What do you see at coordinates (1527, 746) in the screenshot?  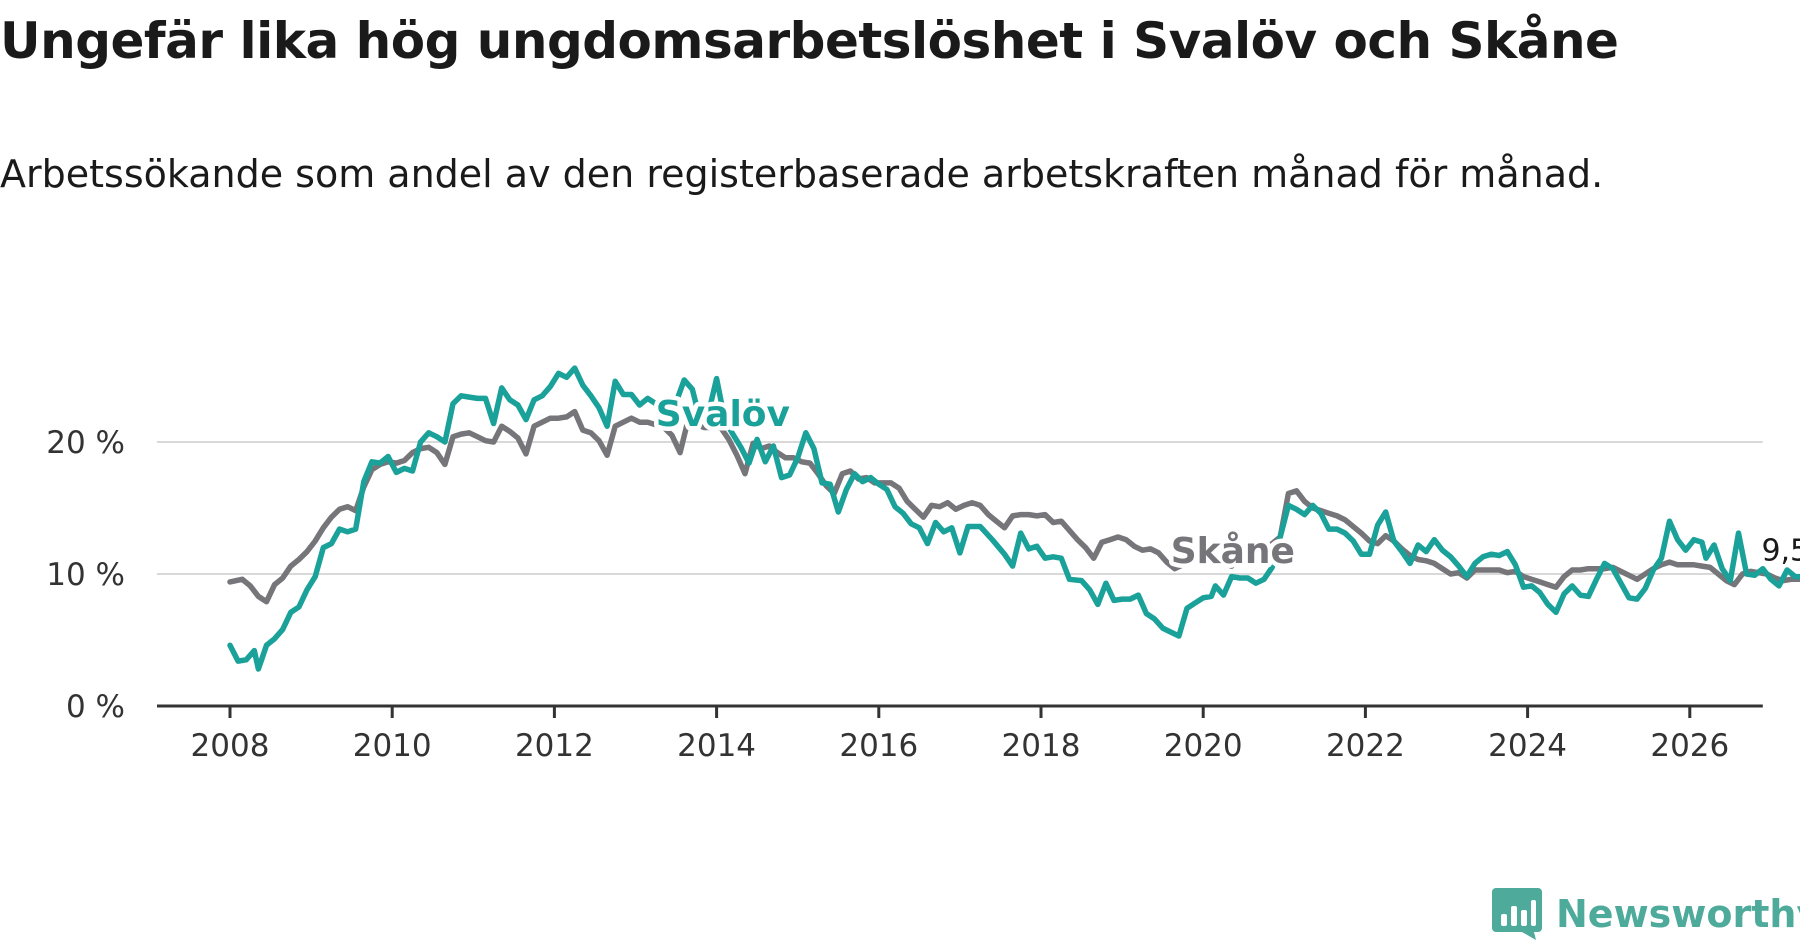 I see `x-tick-label: 2024` at bounding box center [1527, 746].